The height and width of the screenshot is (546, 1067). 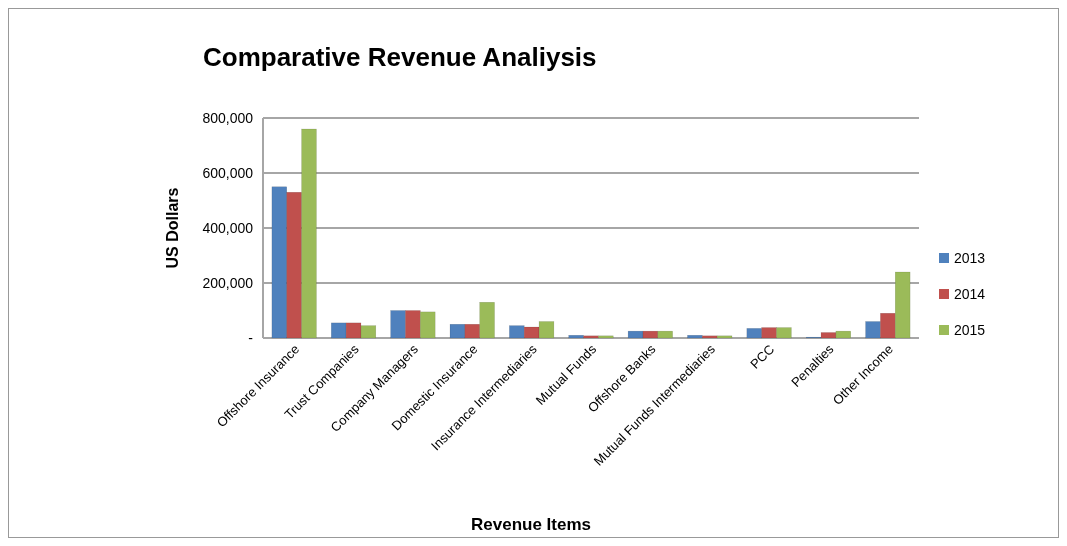 I want to click on y-tick-label: 200,000, so click(x=228, y=282).